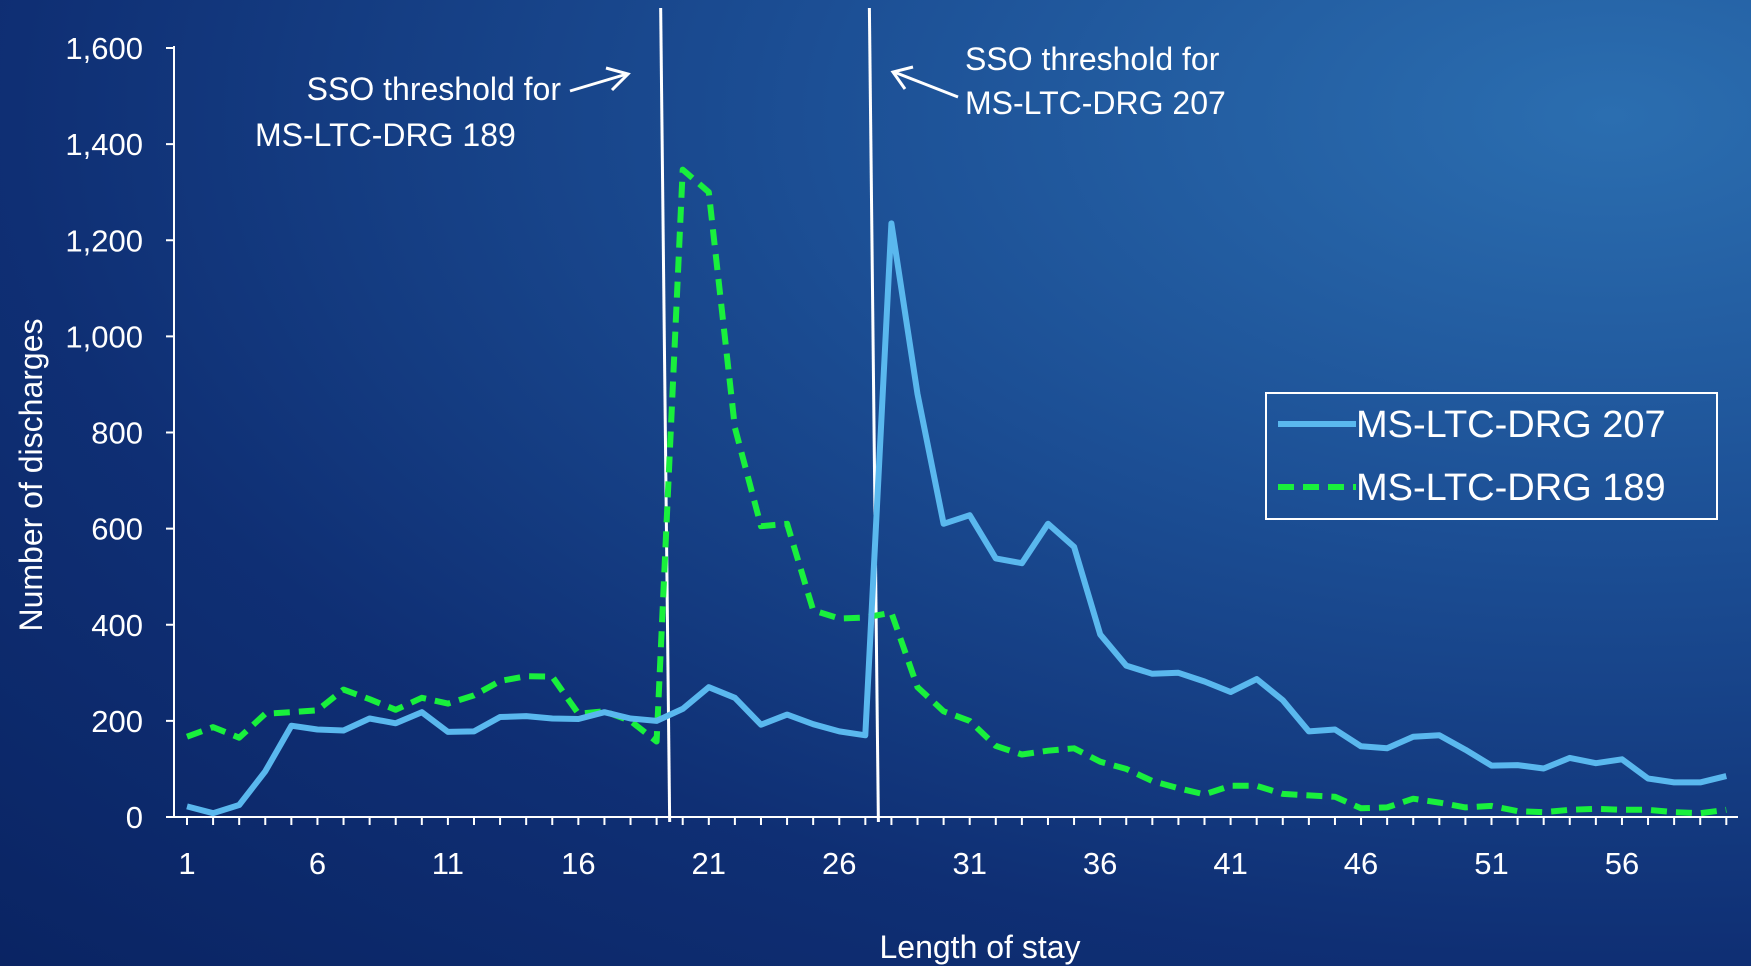 The image size is (1751, 966). I want to click on legend-label-189: MS-LTC-DRG 189, so click(1511, 488).